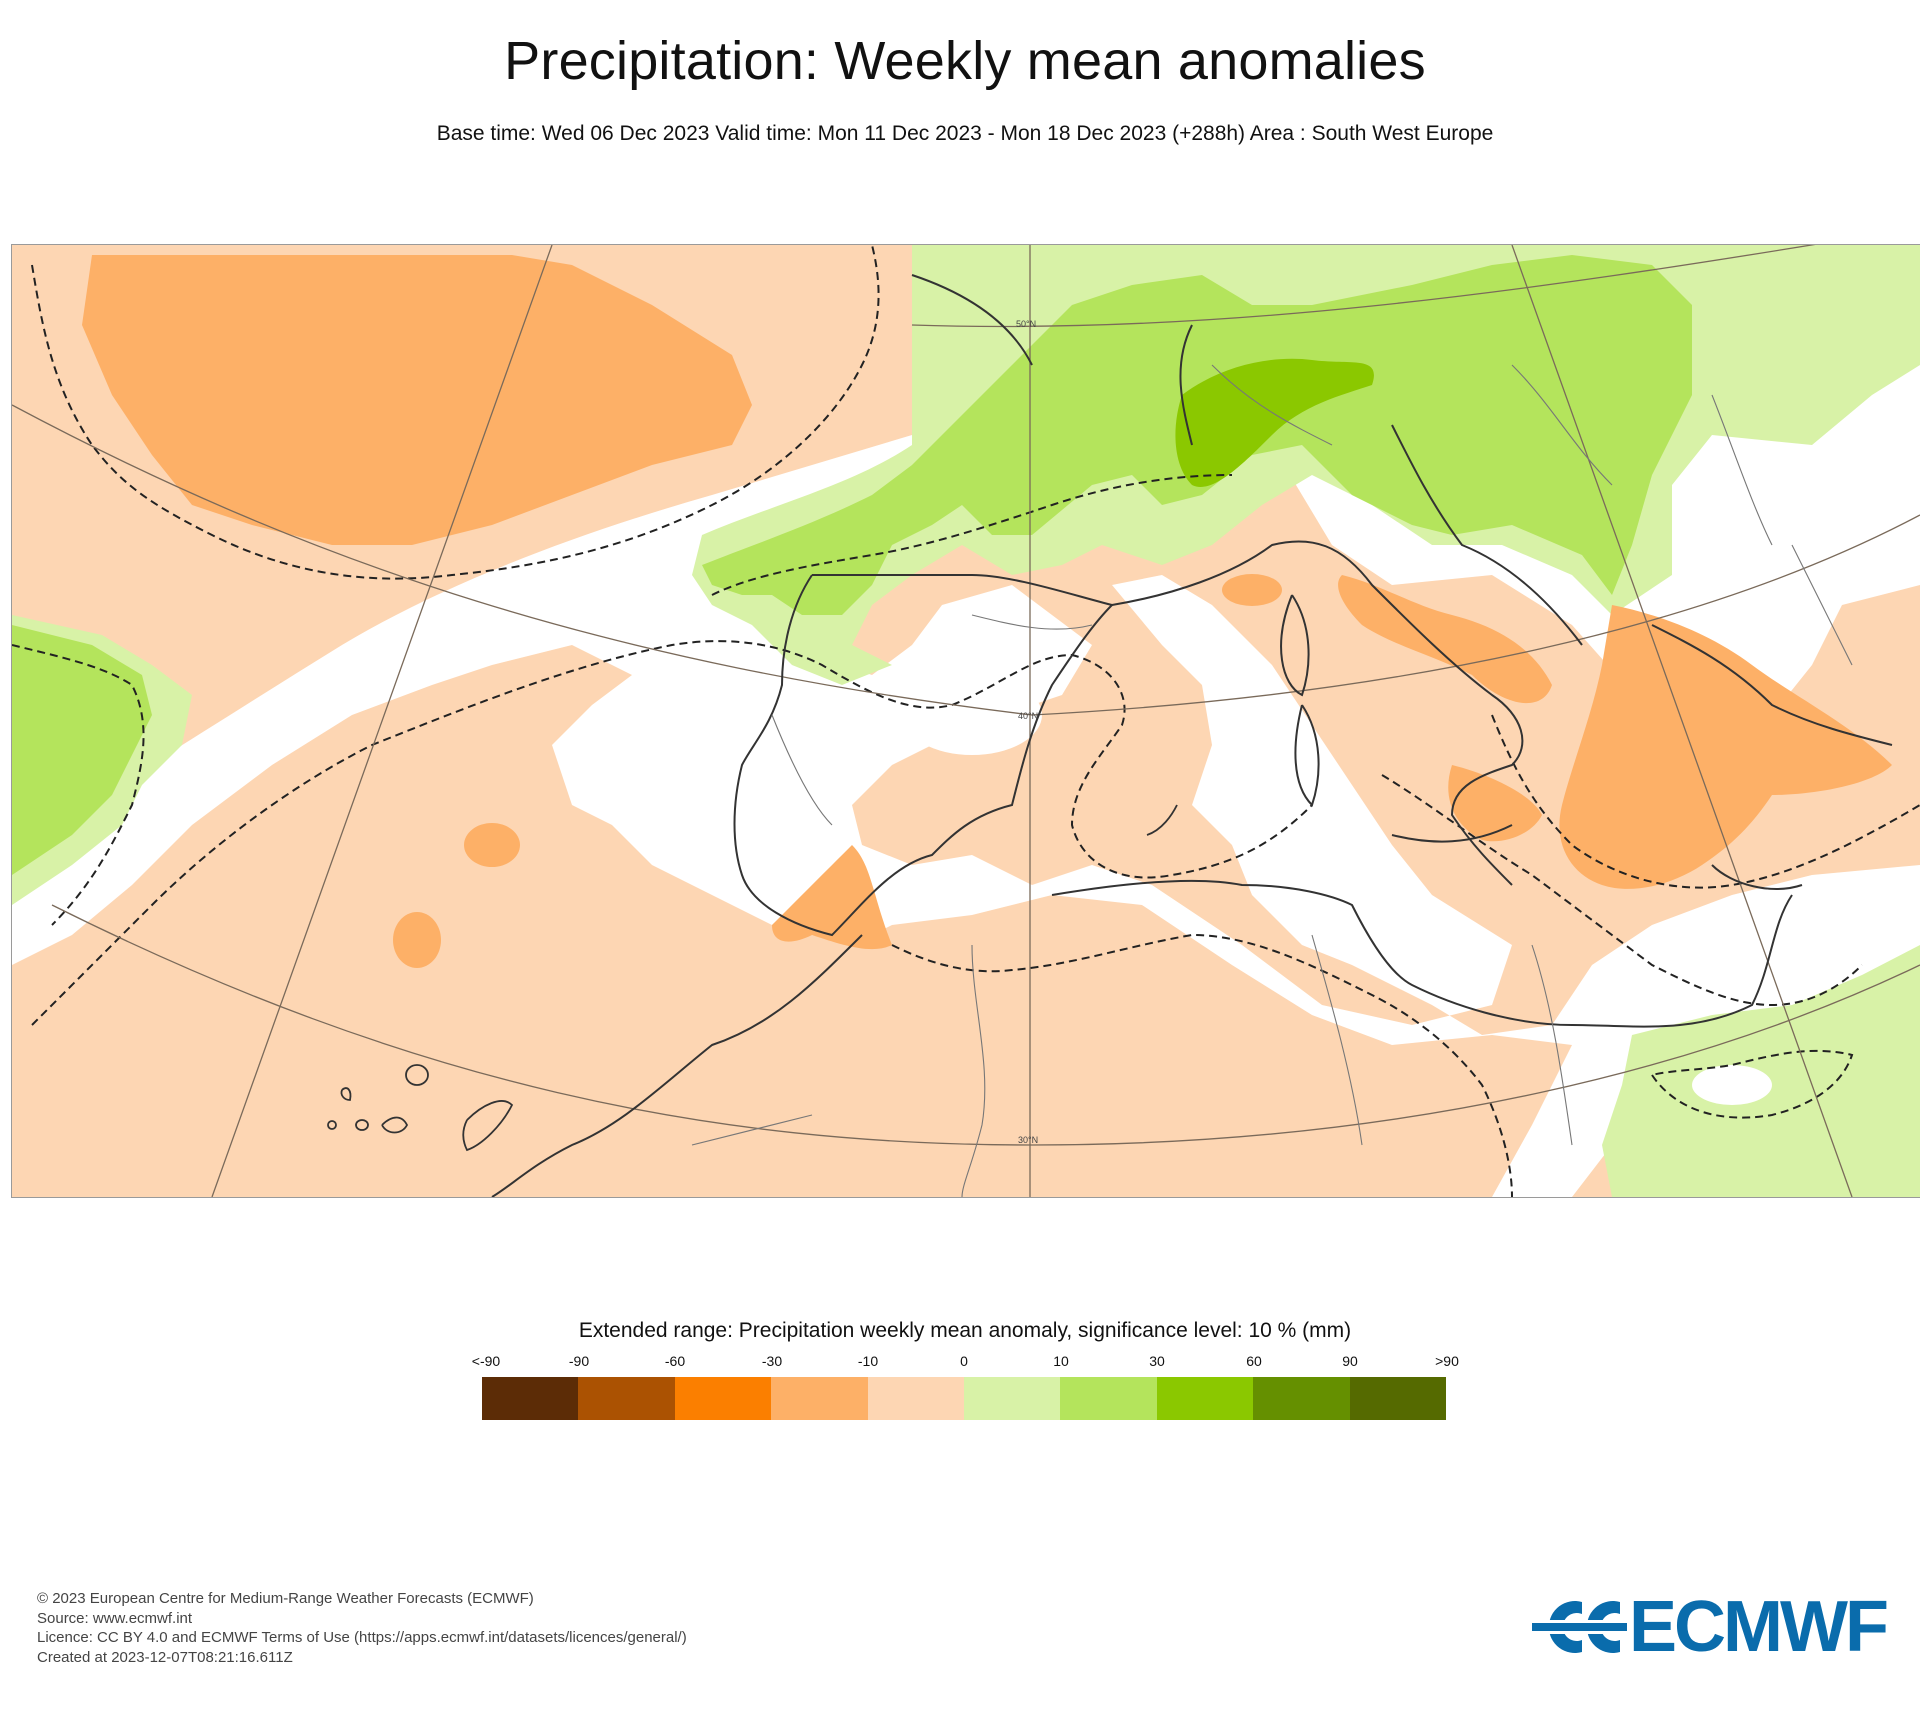 This screenshot has width=1920, height=1728. I want to click on footer-created: Created at 2023-12-07T08:21:16.611Z, so click(165, 1657).